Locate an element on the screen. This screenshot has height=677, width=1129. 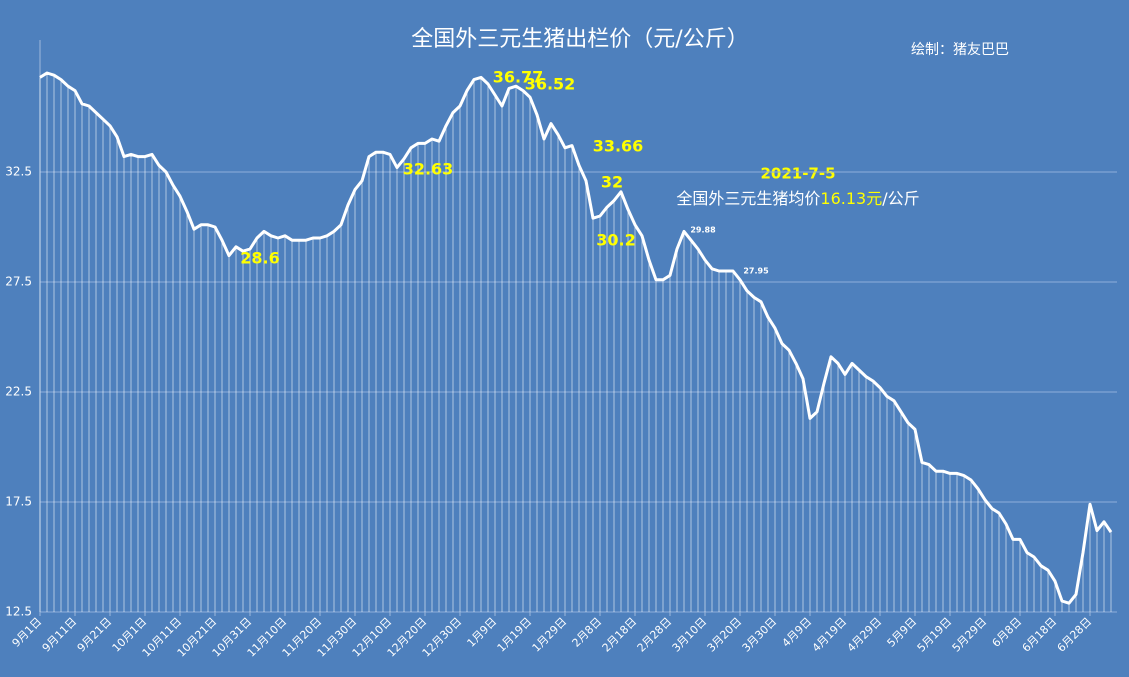
price-note: 全国外三元生猪均价16.13元/公斤 is located at coordinates (797, 198).